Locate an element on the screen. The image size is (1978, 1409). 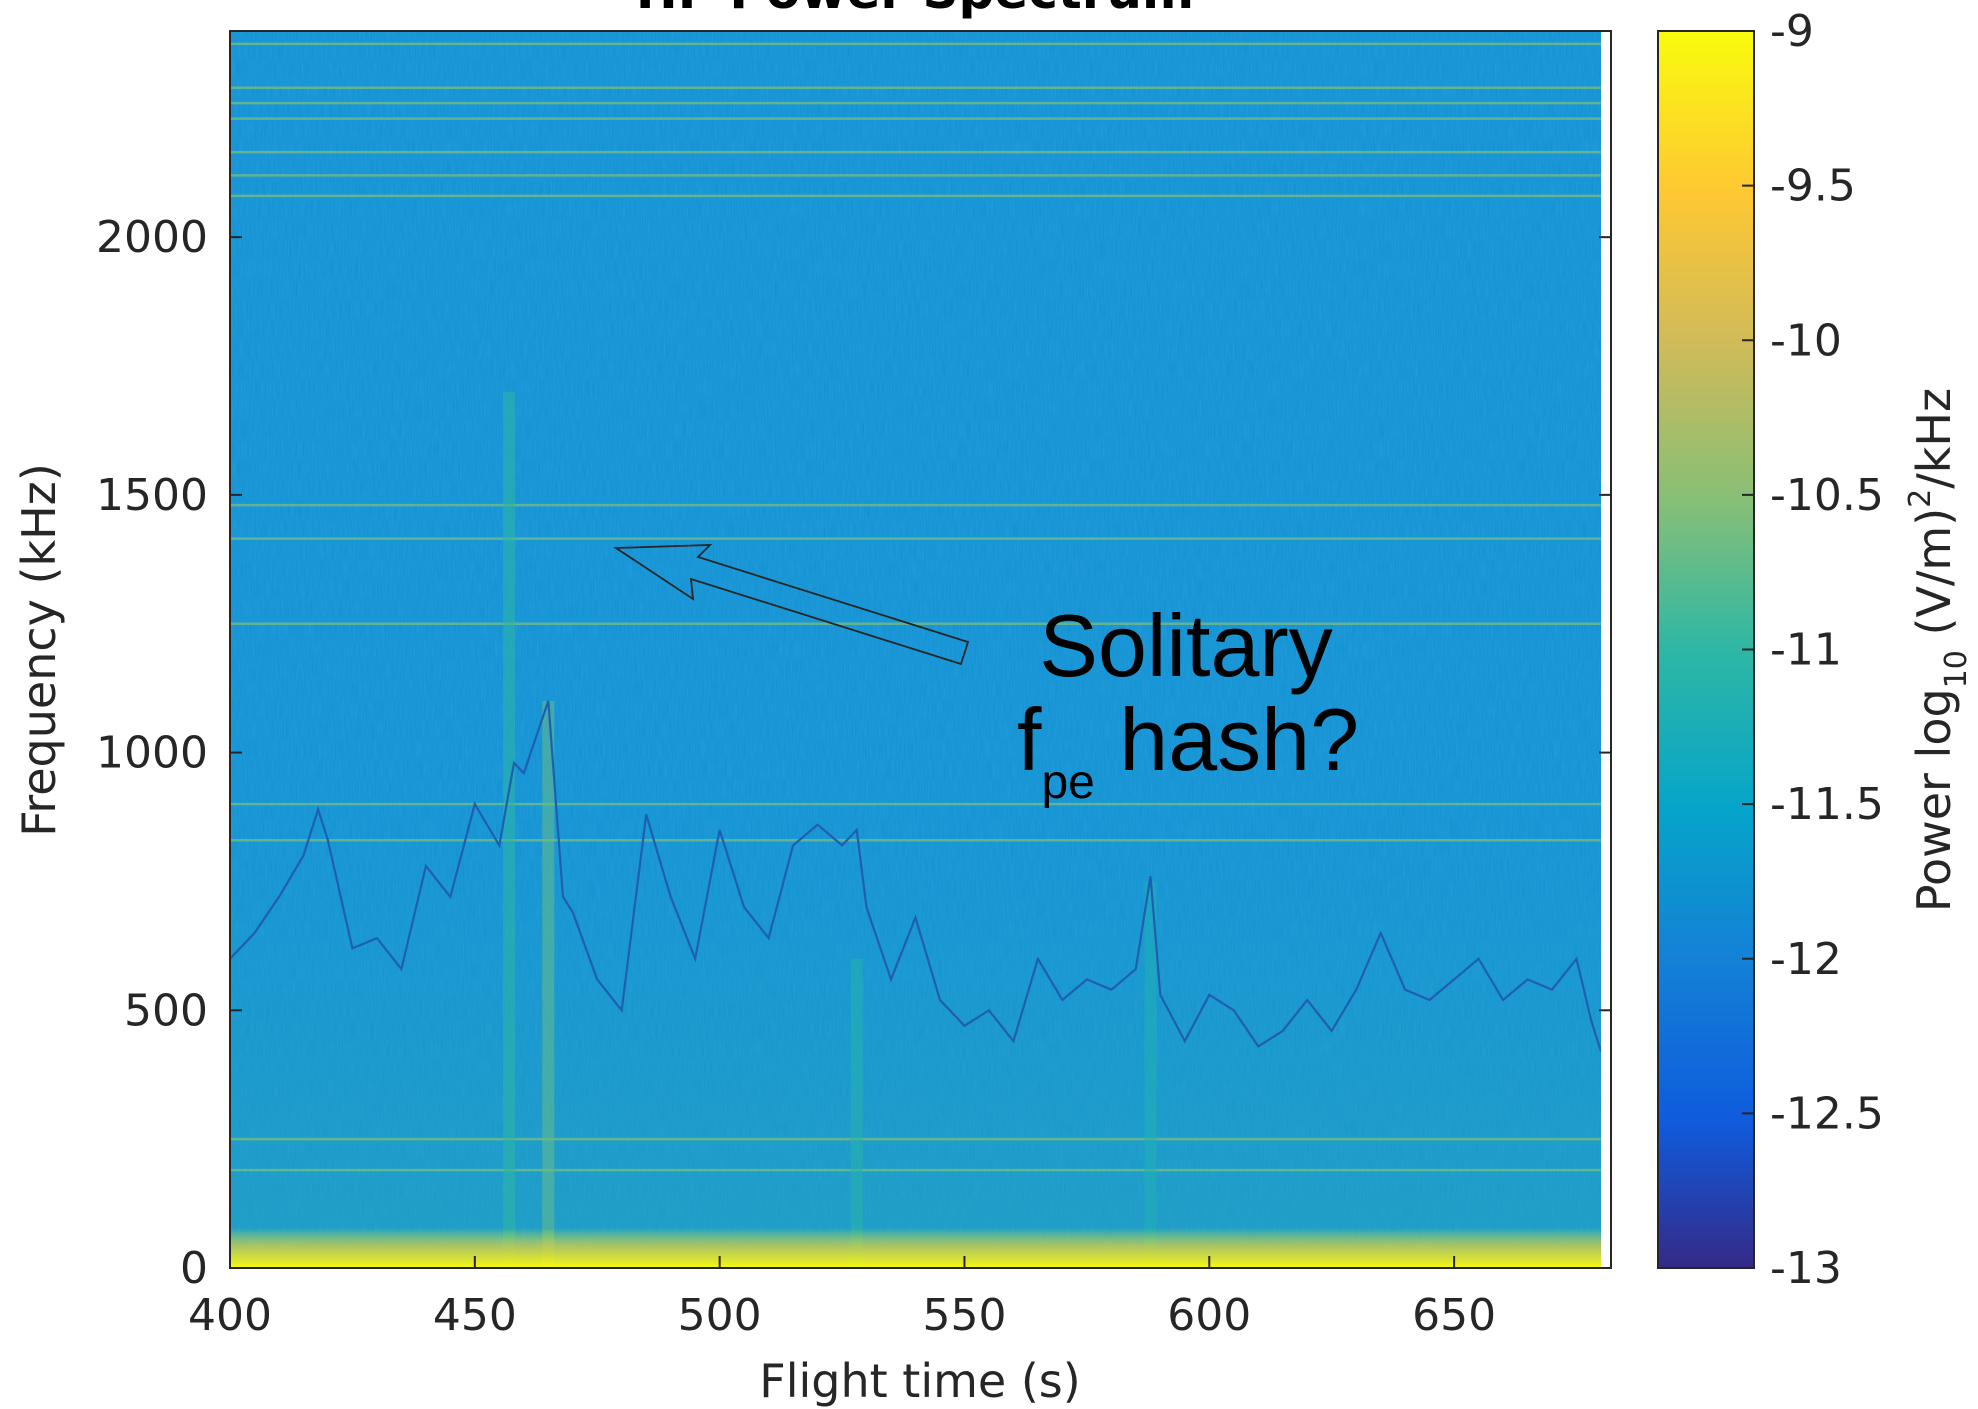
colorbar-tick-label-5: -11.5 is located at coordinates (1827, 804).